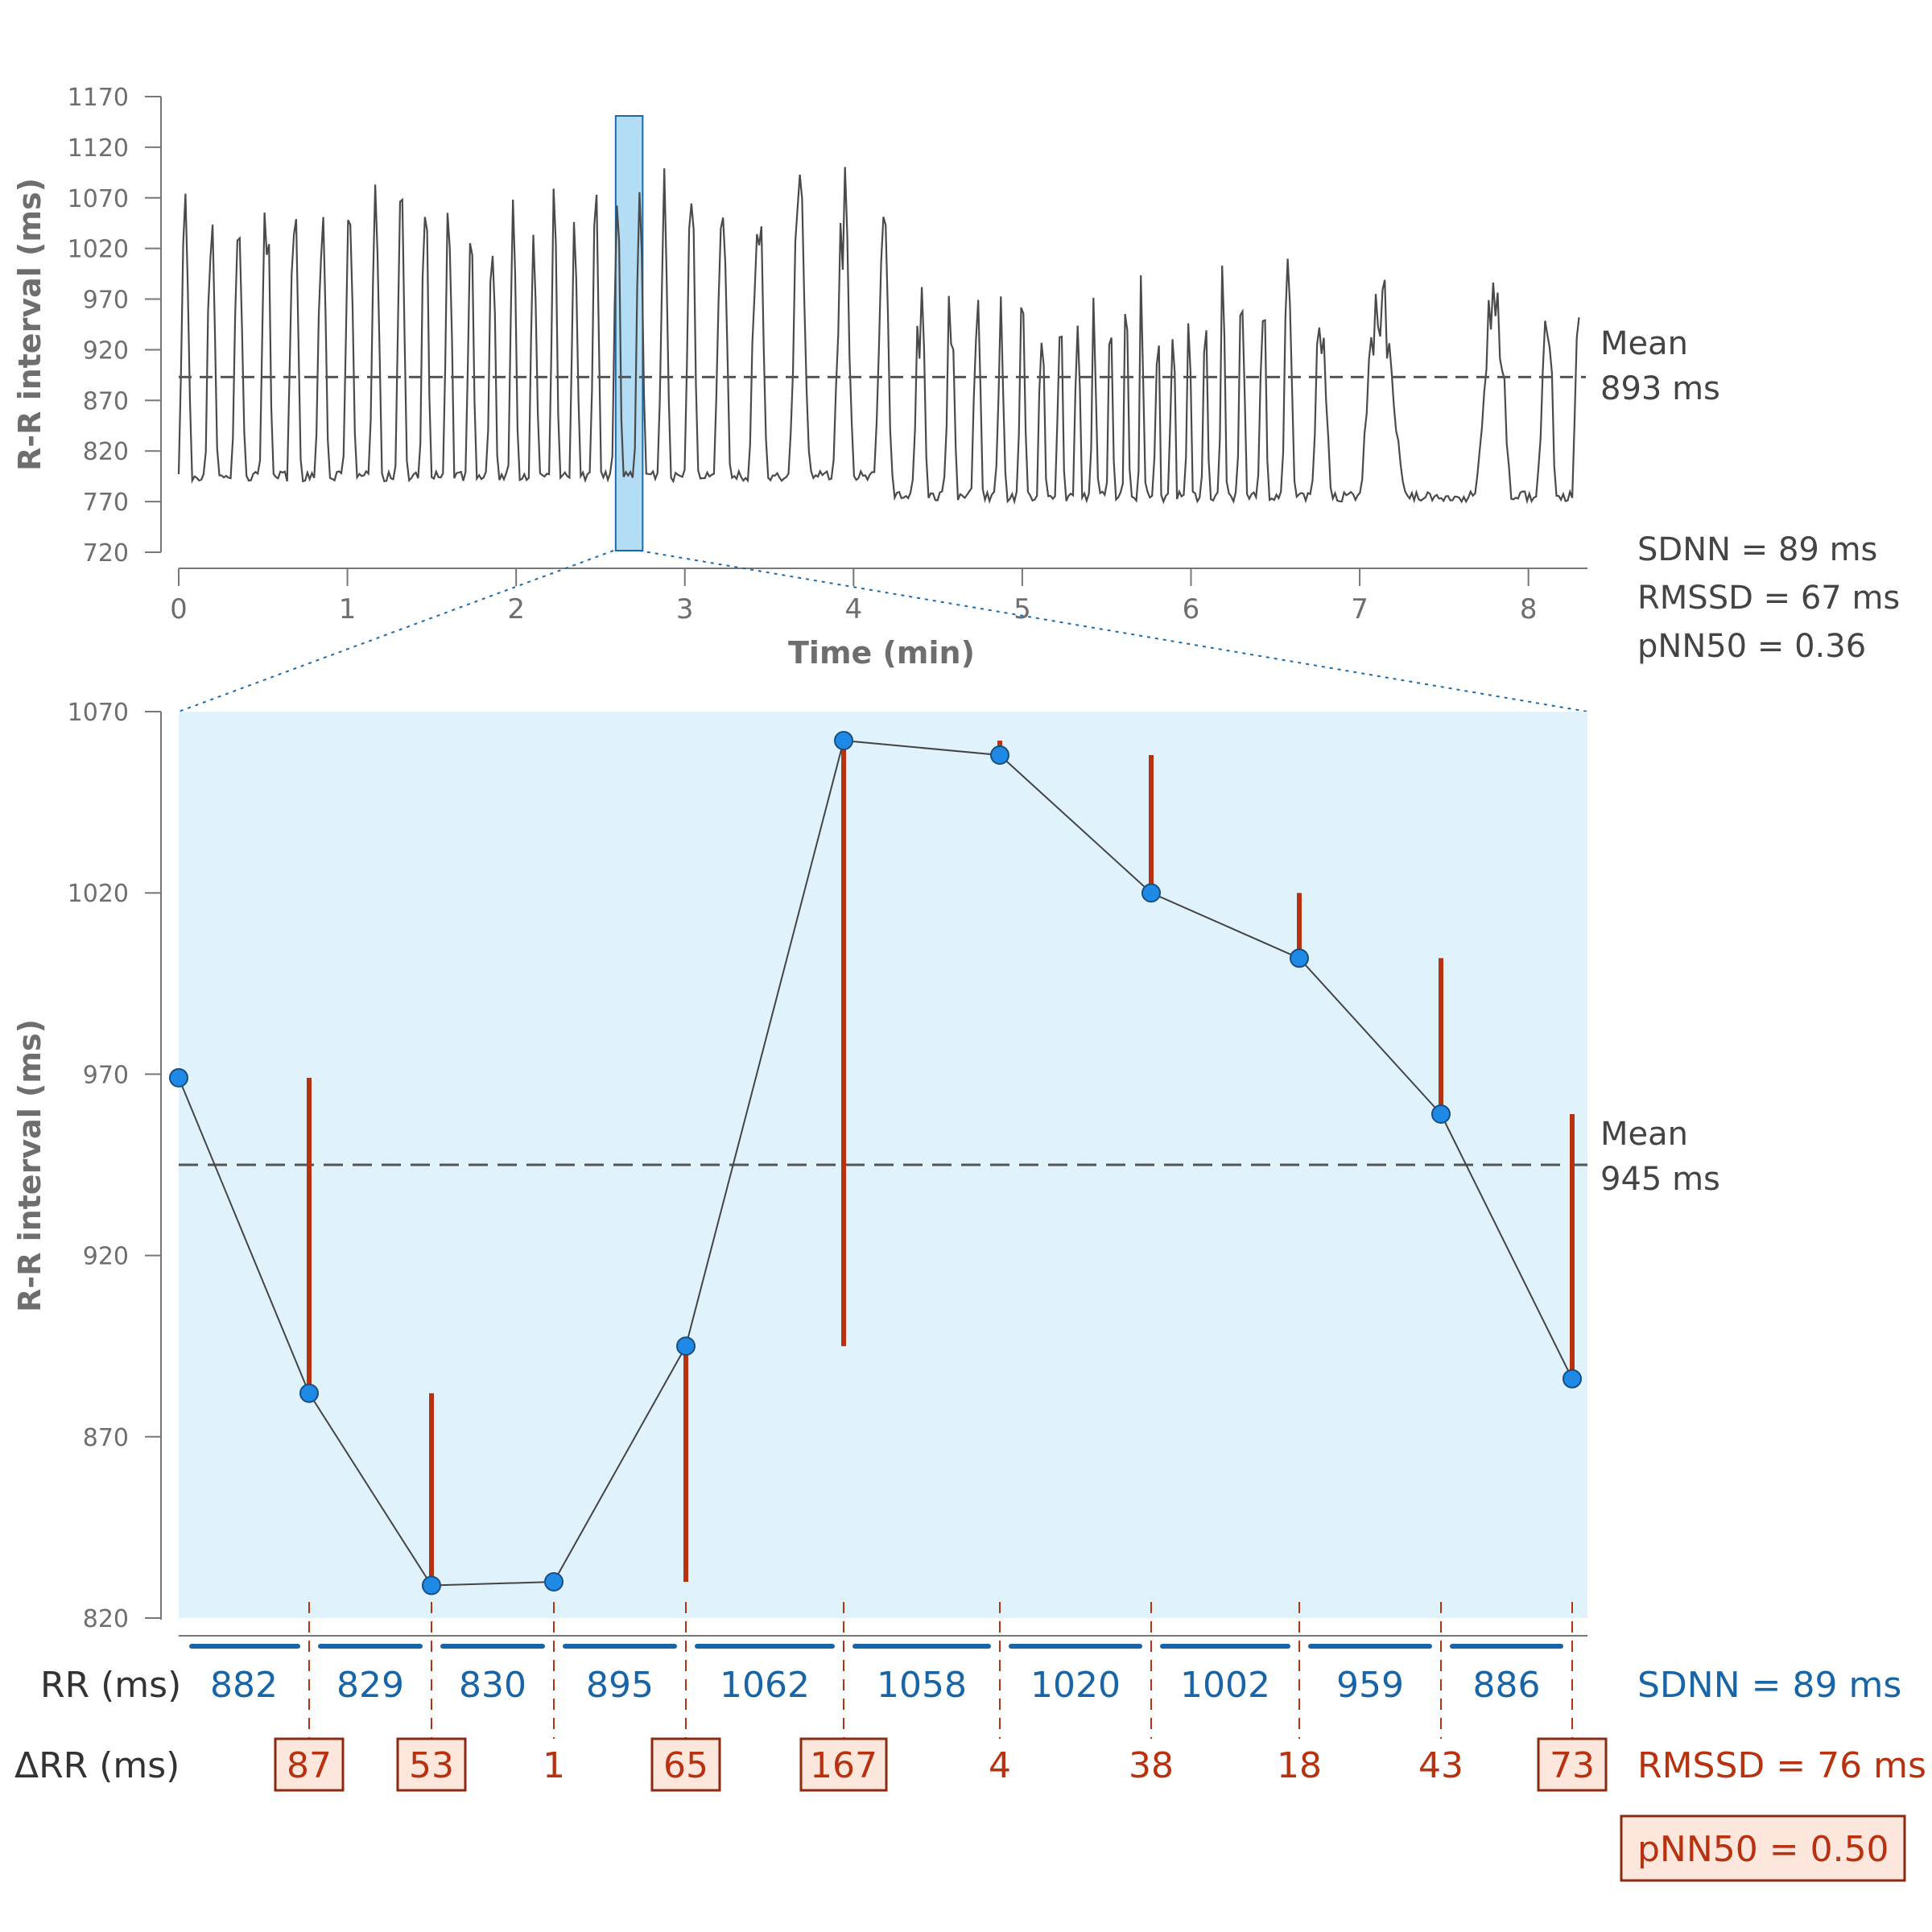 The width and height of the screenshot is (1932, 1932). I want to click on bottom-mean-value: 945 ms, so click(1660, 1179).